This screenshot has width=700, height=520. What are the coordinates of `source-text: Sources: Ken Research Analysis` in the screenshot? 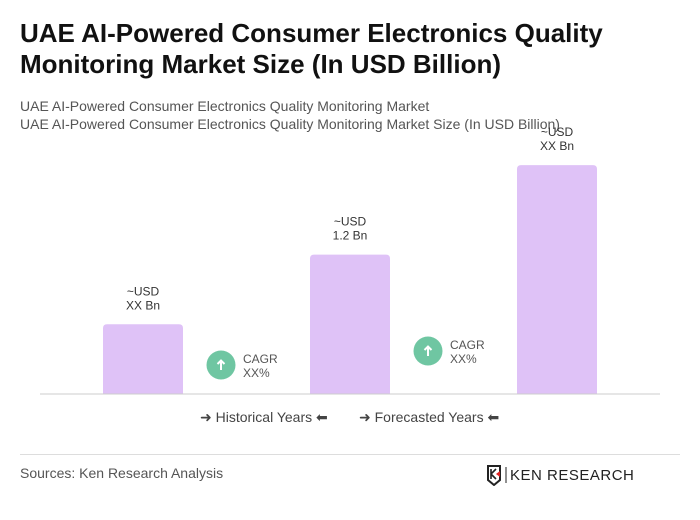 It's located at (122, 473).